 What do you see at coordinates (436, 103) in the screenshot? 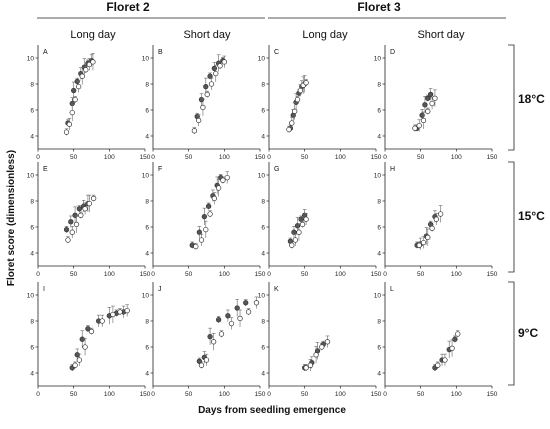
I see `panel-D: 0 50 100 150 4 6 8 10 D` at bounding box center [436, 103].